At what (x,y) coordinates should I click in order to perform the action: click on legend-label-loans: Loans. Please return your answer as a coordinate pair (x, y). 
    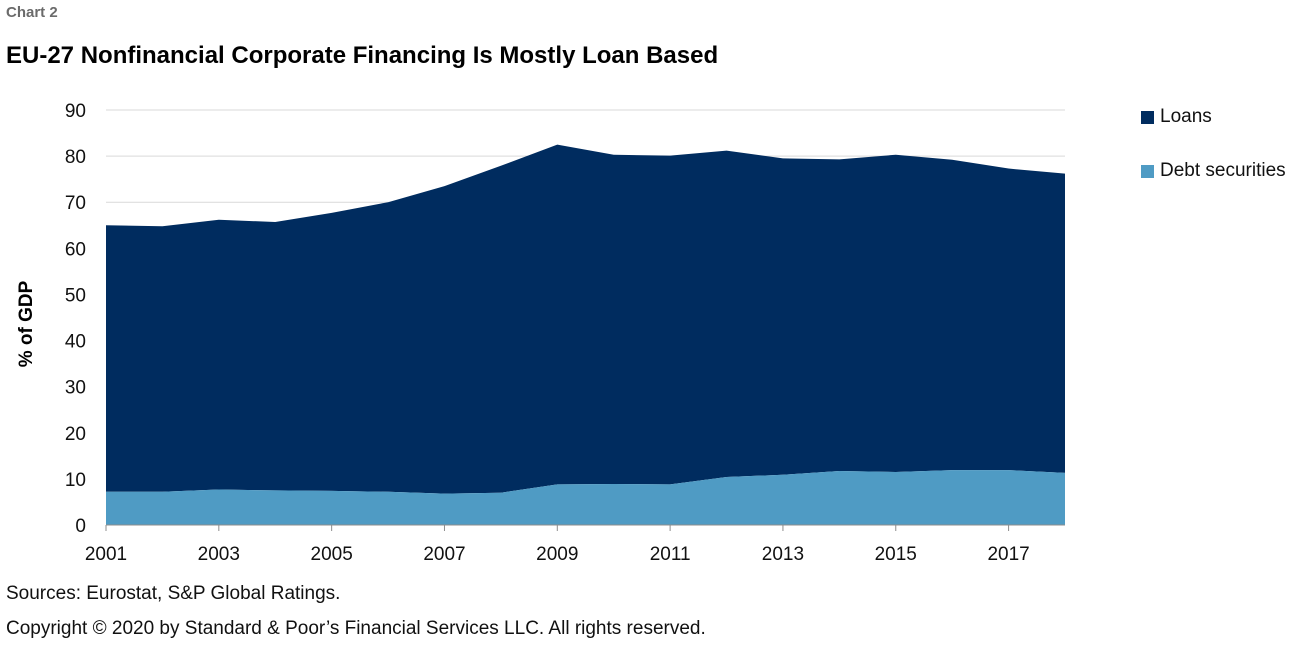
    Looking at the image, I should click on (1186, 116).